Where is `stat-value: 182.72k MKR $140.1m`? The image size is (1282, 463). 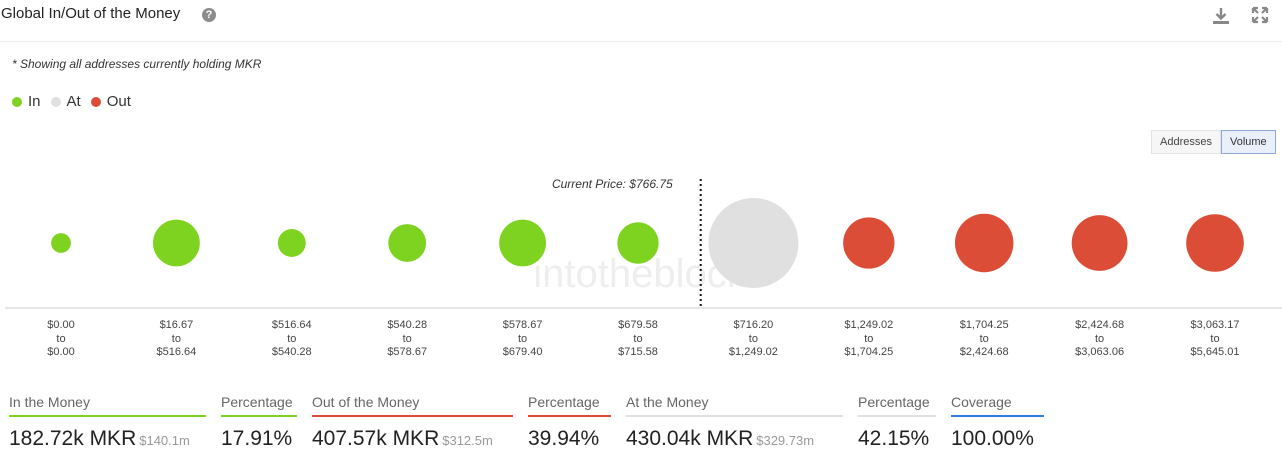
stat-value: 182.72k MKR $140.1m is located at coordinates (107, 439).